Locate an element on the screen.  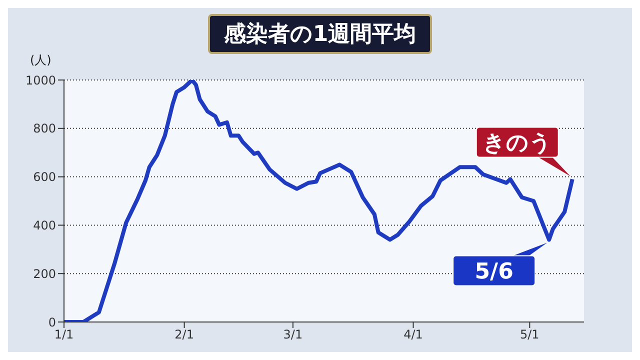
y-tick-label: 200 is located at coordinates (44, 273).